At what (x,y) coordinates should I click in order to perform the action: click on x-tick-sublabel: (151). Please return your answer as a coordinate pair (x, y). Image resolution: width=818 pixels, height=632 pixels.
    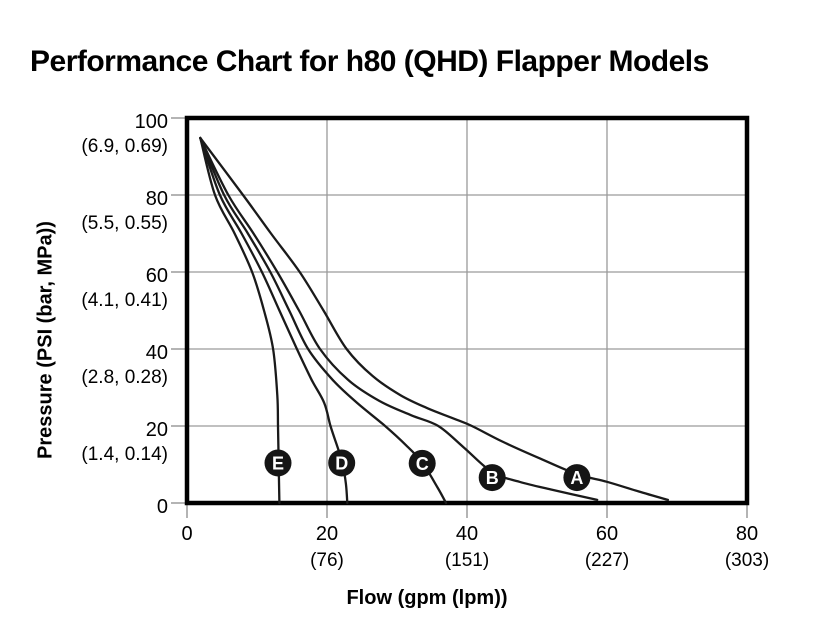
    Looking at the image, I should click on (467, 560).